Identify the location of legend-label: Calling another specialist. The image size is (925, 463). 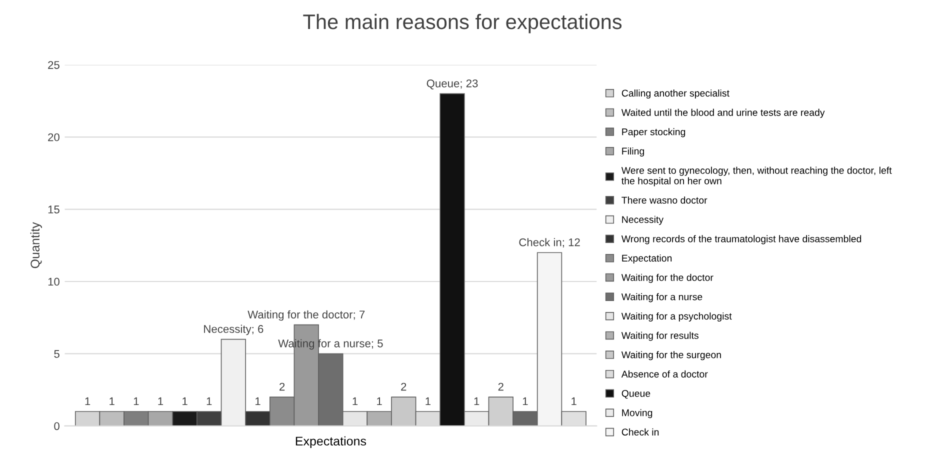
(676, 94).